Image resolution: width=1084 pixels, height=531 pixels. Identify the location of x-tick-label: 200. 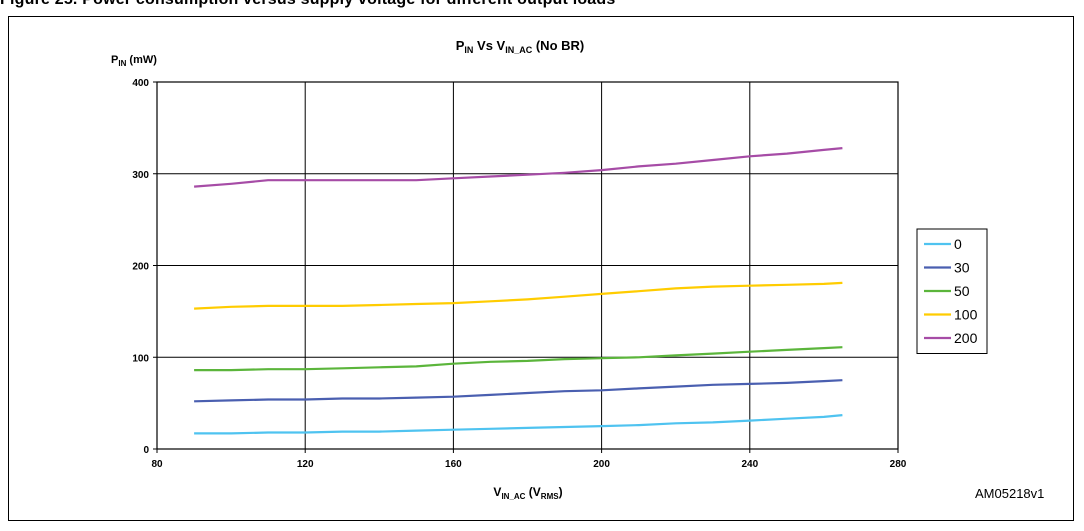
(601, 464).